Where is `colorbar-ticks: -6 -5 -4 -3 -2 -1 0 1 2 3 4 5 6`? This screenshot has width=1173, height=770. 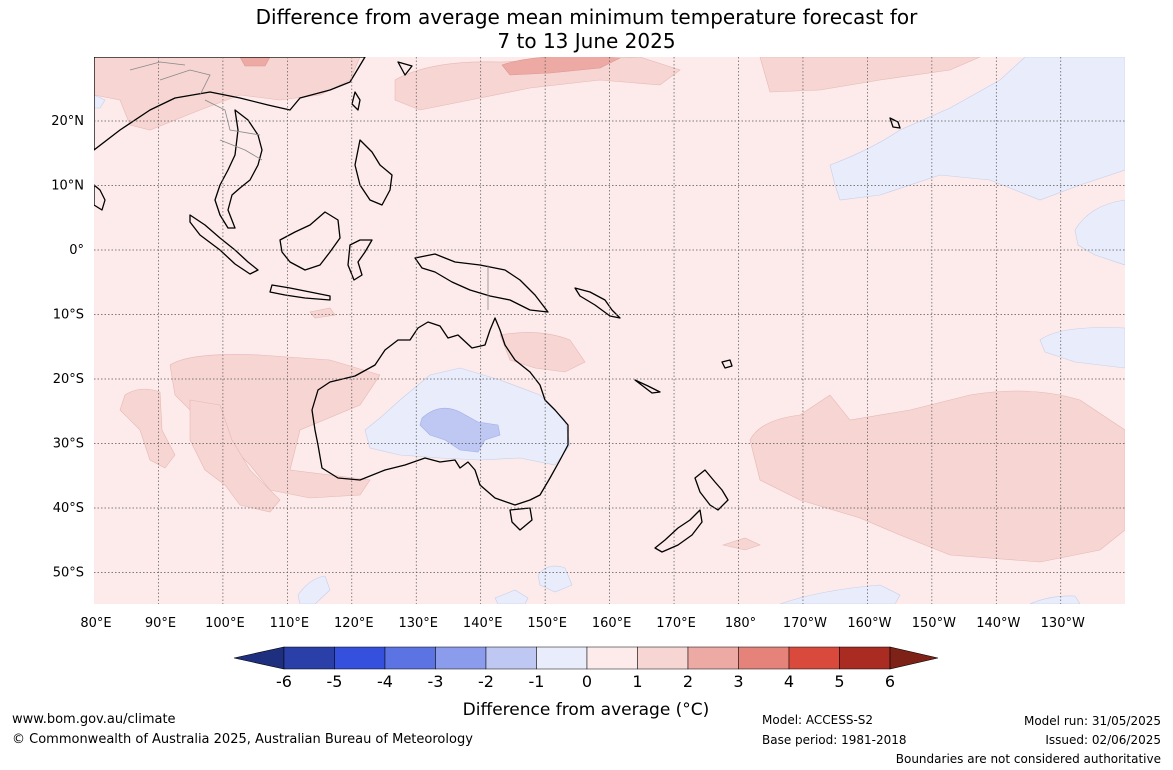 colorbar-ticks: -6 -5 -4 -3 -2 -1 0 1 2 3 4 5 6 is located at coordinates (585, 681).